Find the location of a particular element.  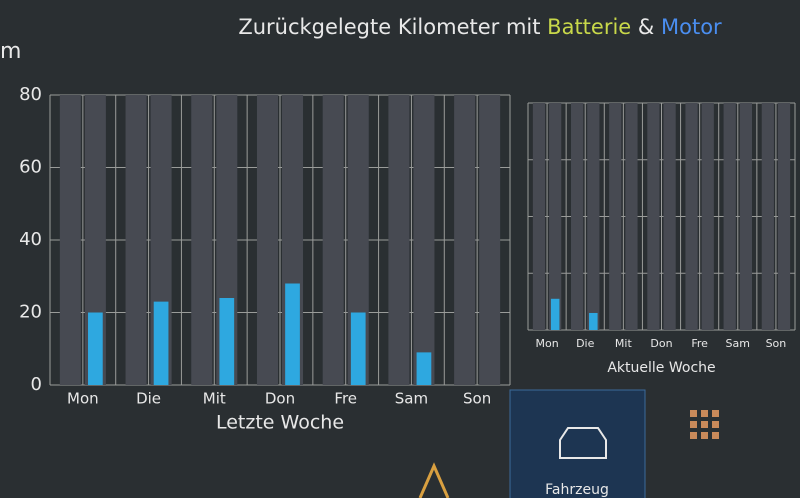

x-axis-label: Aktuelle Woche is located at coordinates (661, 368).